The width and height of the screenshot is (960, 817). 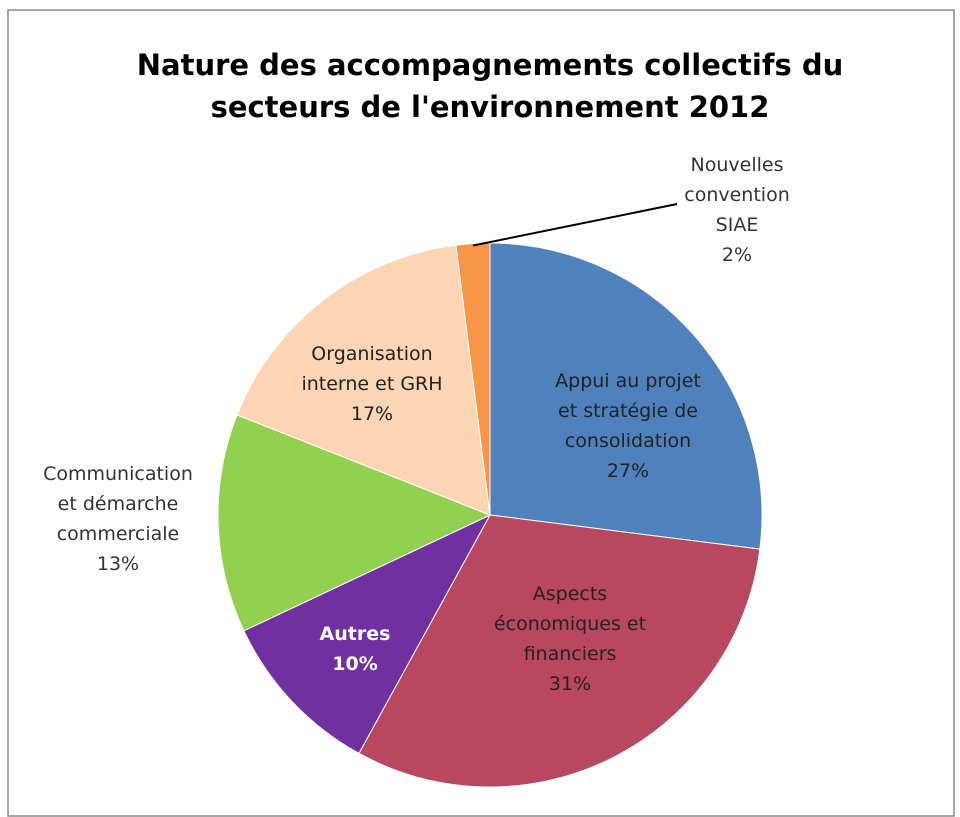 What do you see at coordinates (737, 255) in the screenshot?
I see `slice-value-label: 2%` at bounding box center [737, 255].